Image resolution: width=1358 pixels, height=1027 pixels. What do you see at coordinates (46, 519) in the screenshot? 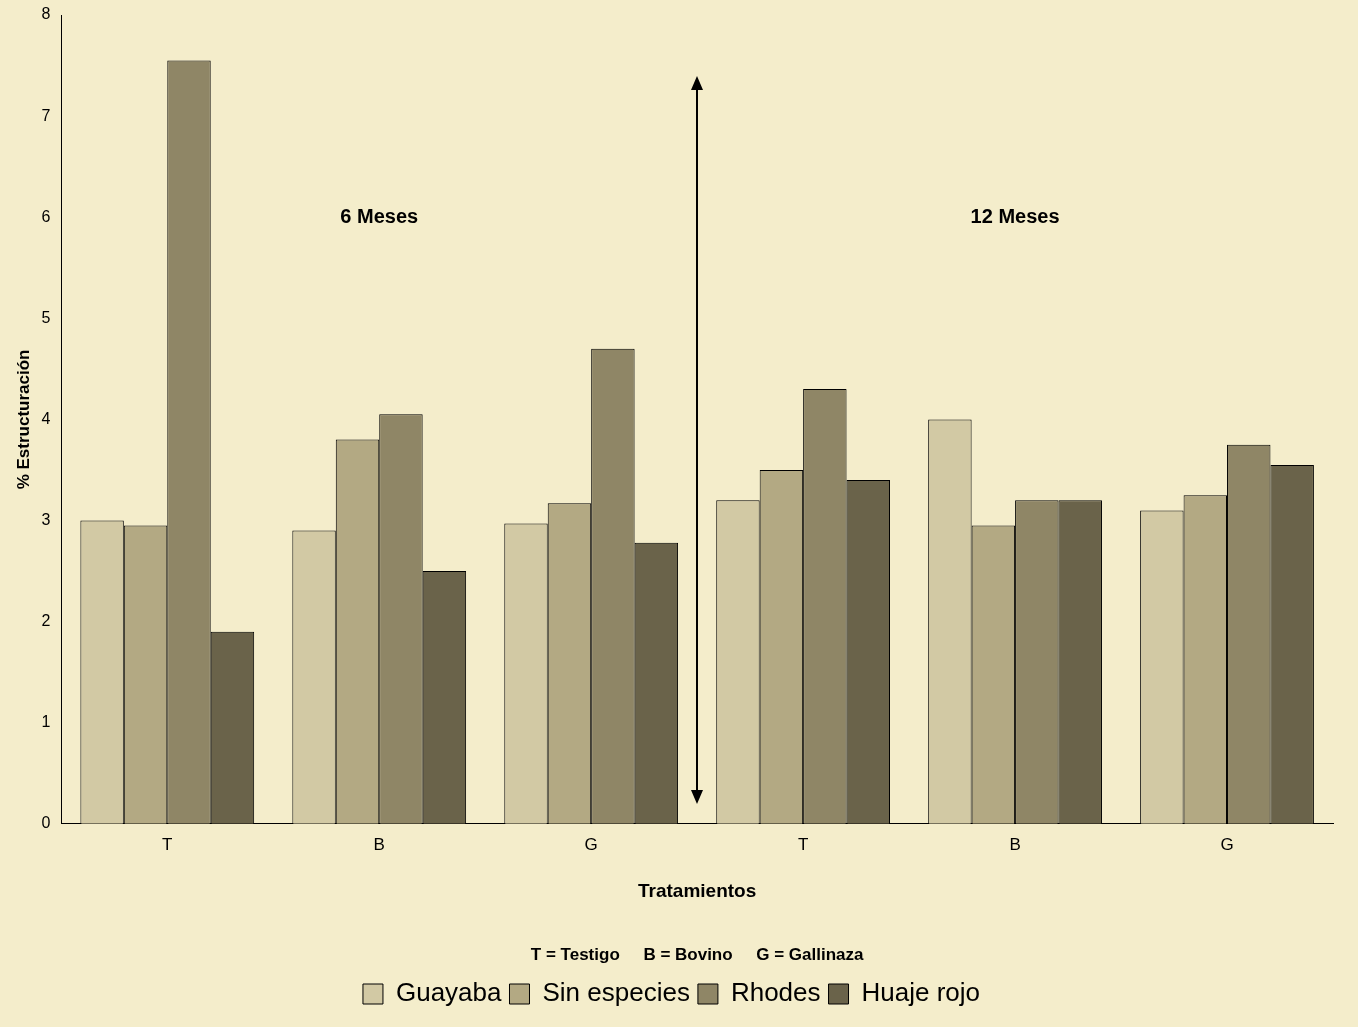
I see `y-tick-label: 3` at bounding box center [46, 519].